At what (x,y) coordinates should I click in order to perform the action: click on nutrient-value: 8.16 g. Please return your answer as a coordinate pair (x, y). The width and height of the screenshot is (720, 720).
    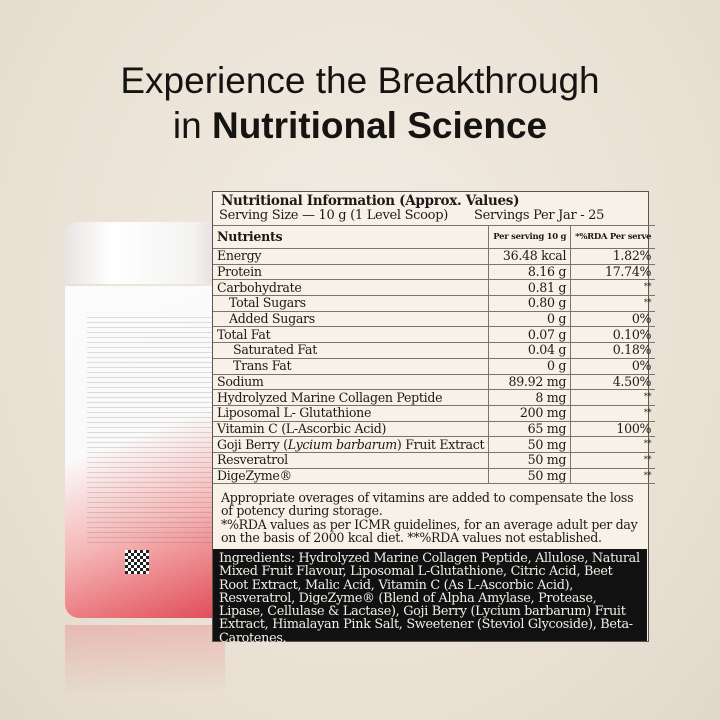
    Looking at the image, I should click on (530, 272).